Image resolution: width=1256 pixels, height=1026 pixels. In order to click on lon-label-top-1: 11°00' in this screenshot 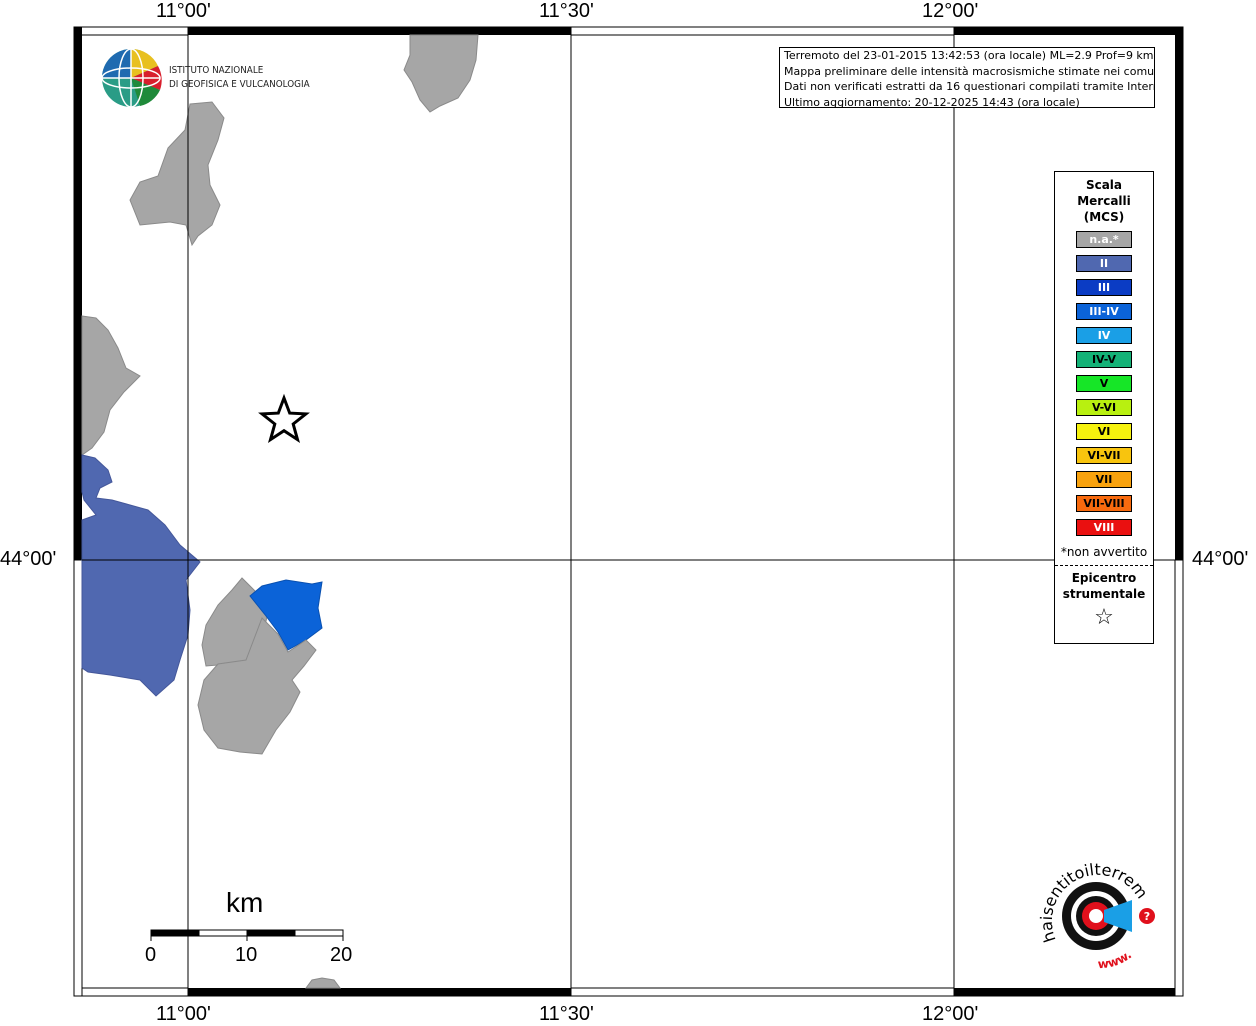, I will do `click(183, 11)`.